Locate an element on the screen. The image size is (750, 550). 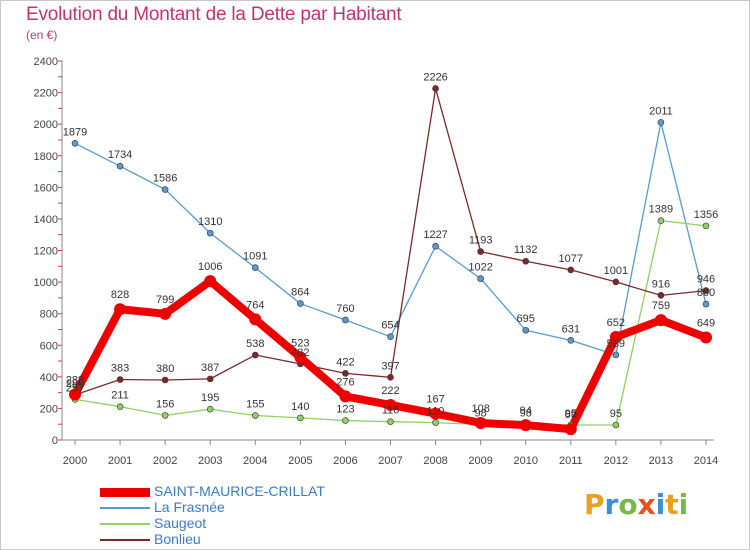
data-label: 1389 is located at coordinates (661, 210).